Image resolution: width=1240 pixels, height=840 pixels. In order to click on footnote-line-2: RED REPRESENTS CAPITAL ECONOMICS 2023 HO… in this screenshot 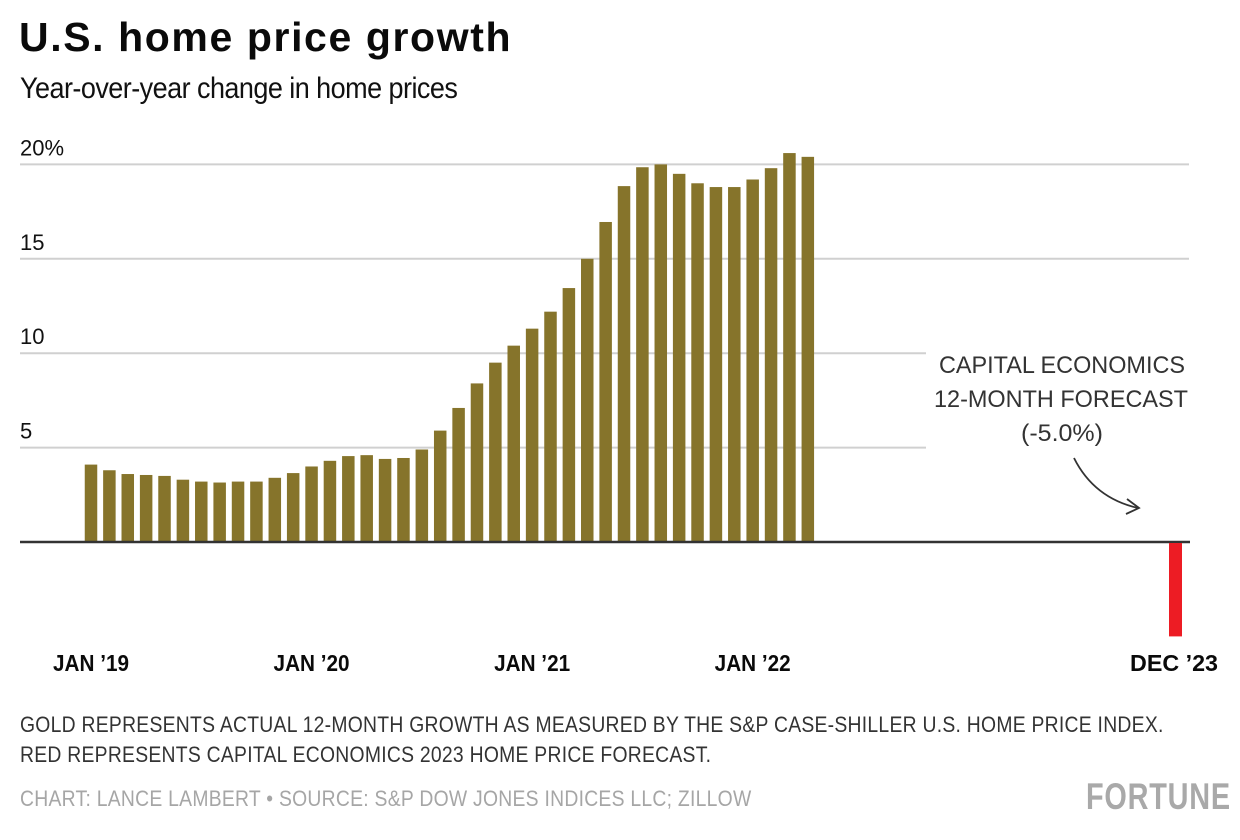, I will do `click(366, 754)`.